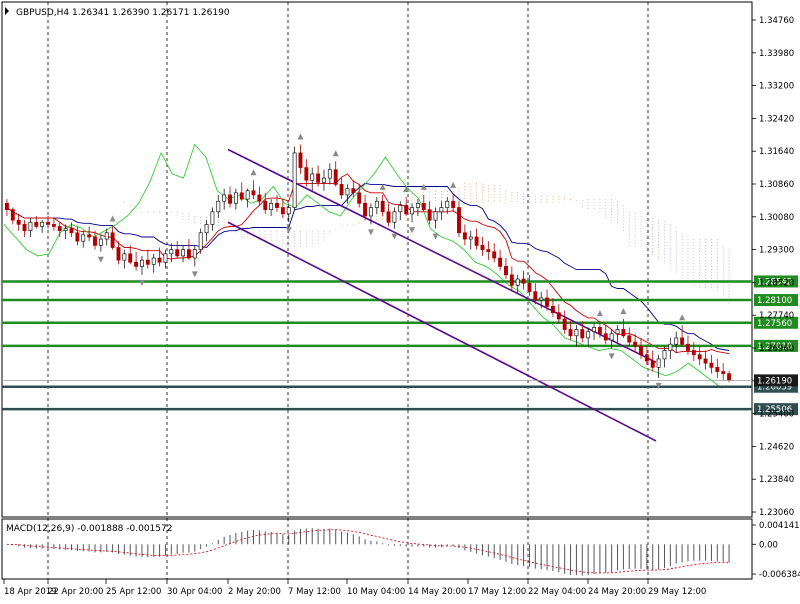 This screenshot has height=604, width=800. I want to click on time-tick-label: 29 May 12:00, so click(677, 592).